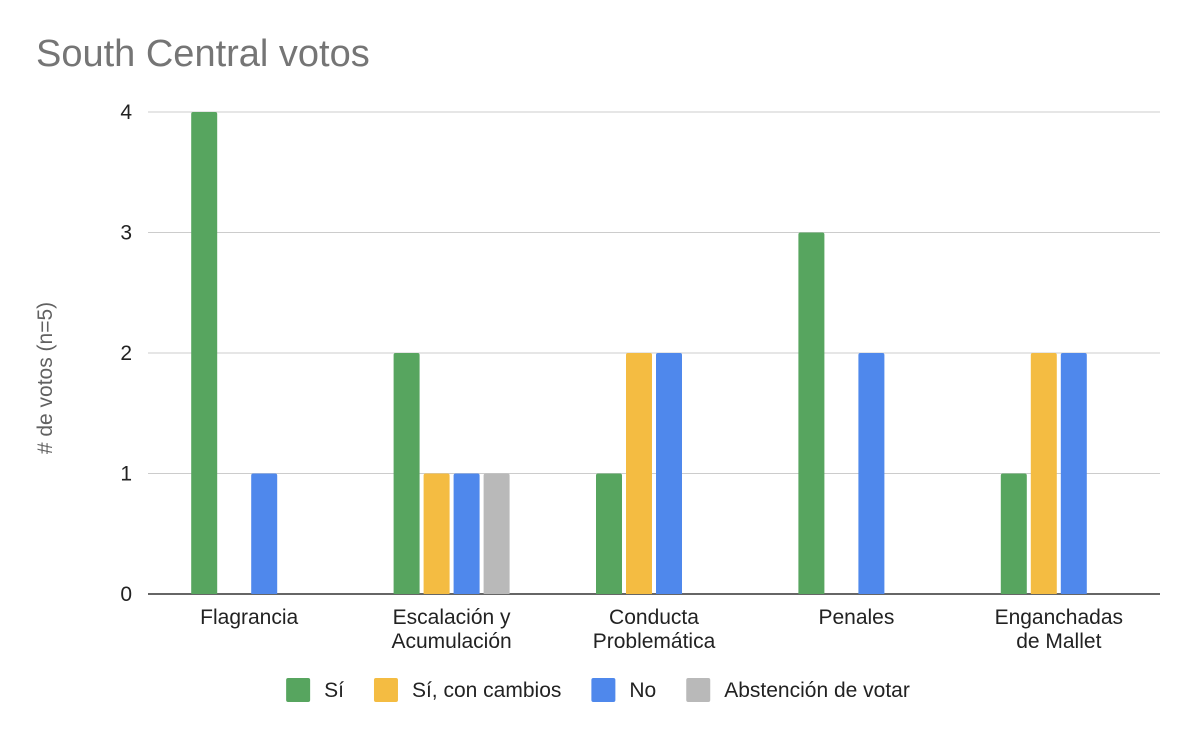 The width and height of the screenshot is (1196, 741). Describe the element at coordinates (654, 617) in the screenshot. I see `x-tick-label: Conducta` at that location.